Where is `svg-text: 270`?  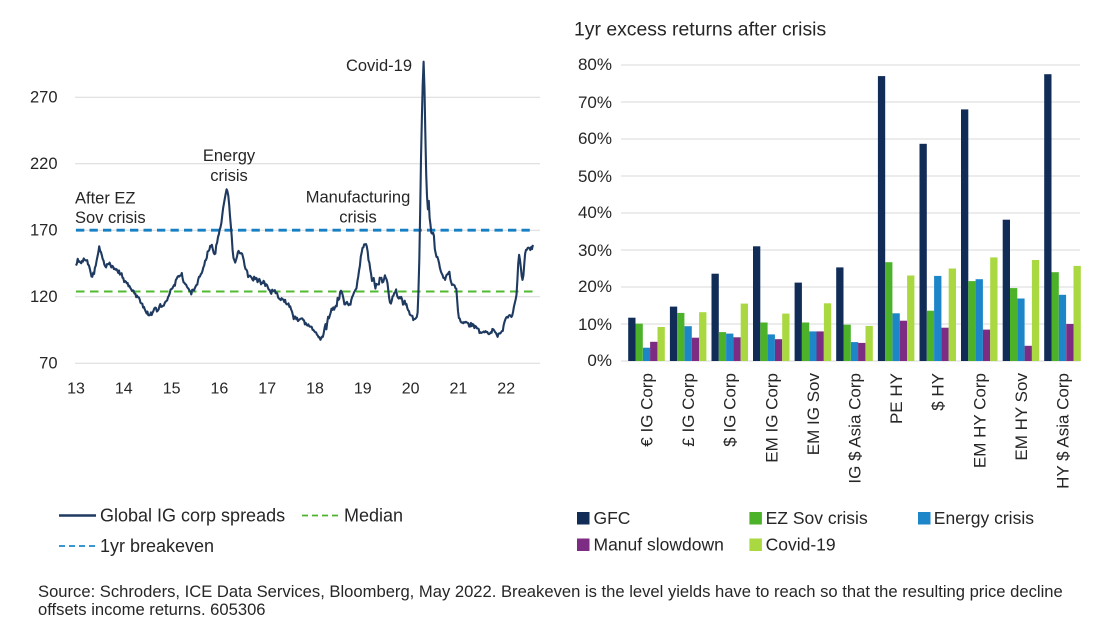
svg-text: 270 is located at coordinates (44, 98).